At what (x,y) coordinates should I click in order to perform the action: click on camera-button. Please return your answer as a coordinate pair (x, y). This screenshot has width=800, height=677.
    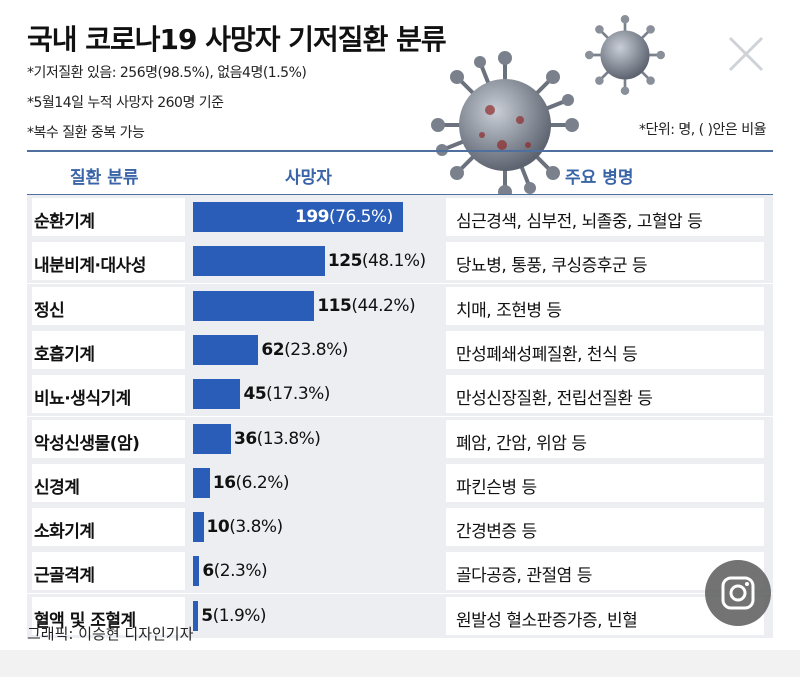
    Looking at the image, I should click on (738, 593).